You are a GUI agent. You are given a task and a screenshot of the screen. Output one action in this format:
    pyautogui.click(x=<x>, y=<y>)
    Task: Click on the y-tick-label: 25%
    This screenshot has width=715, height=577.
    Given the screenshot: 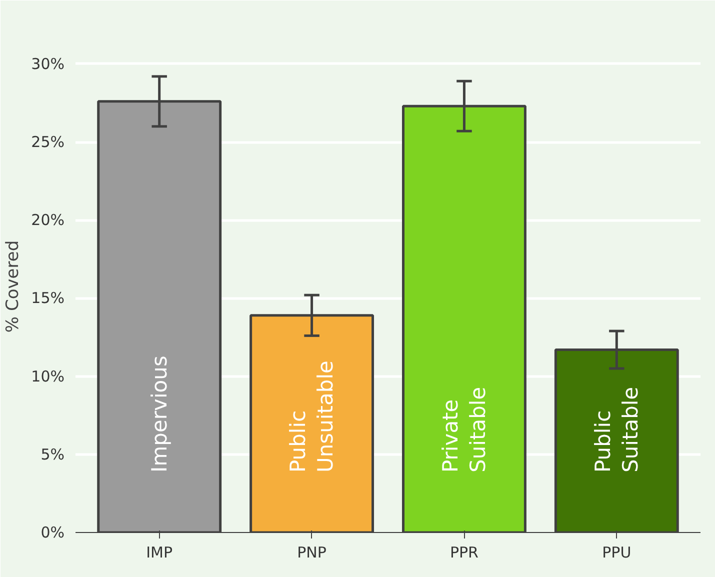 What is the action you would take?
    pyautogui.click(x=48, y=142)
    